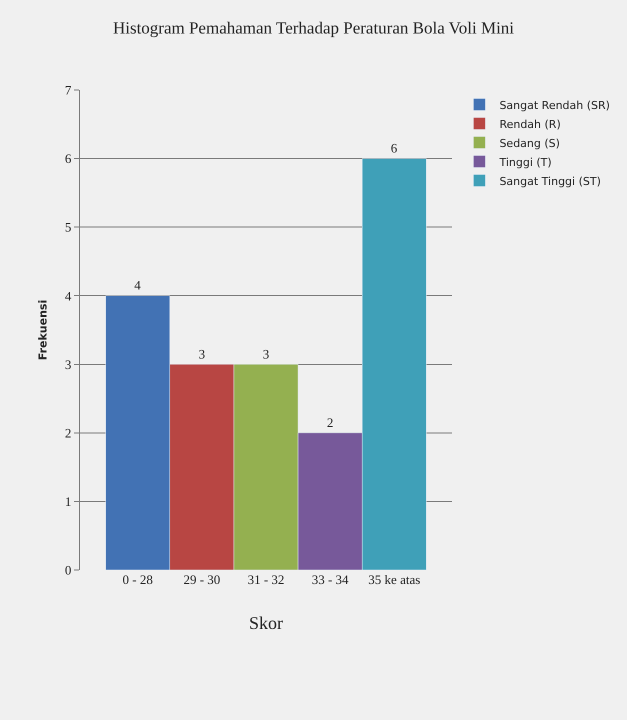 The image size is (627, 720). I want to click on data-label: 2, so click(330, 422).